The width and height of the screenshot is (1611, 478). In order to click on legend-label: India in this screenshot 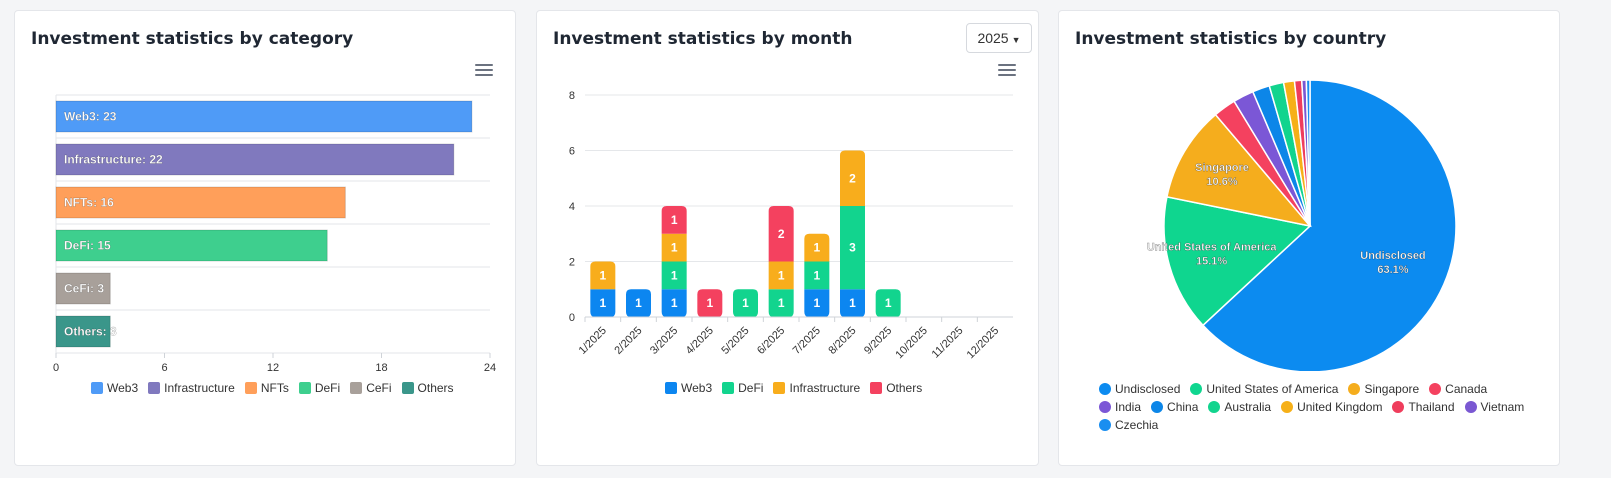, I will do `click(1128, 407)`.